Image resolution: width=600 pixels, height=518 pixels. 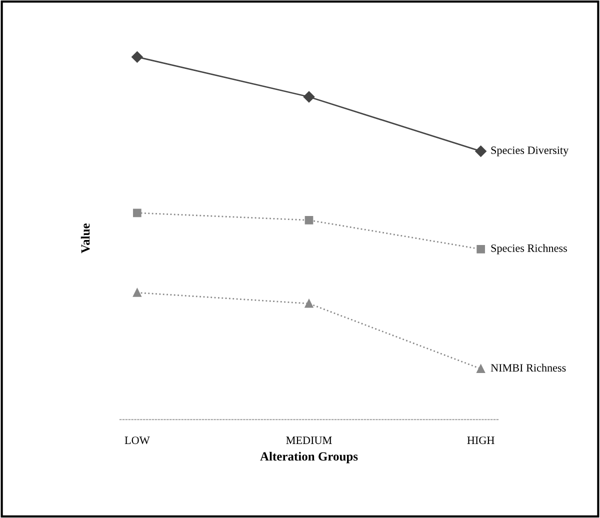 I want to click on y-axis-title: Value, so click(x=85, y=239).